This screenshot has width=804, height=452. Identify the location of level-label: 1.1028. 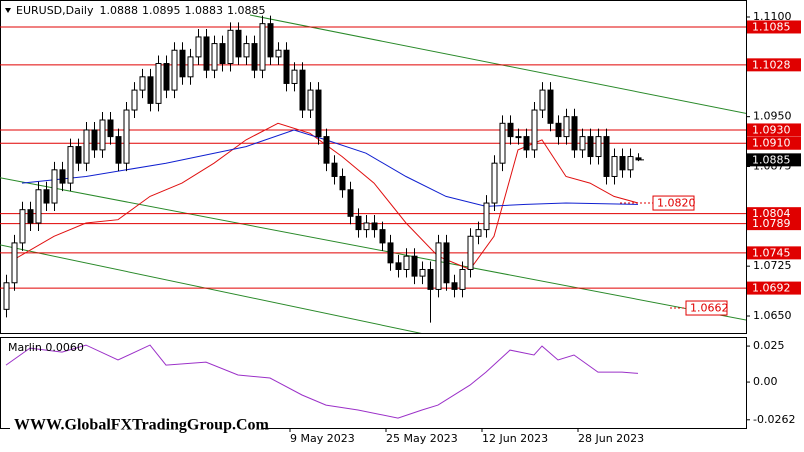
(771, 64).